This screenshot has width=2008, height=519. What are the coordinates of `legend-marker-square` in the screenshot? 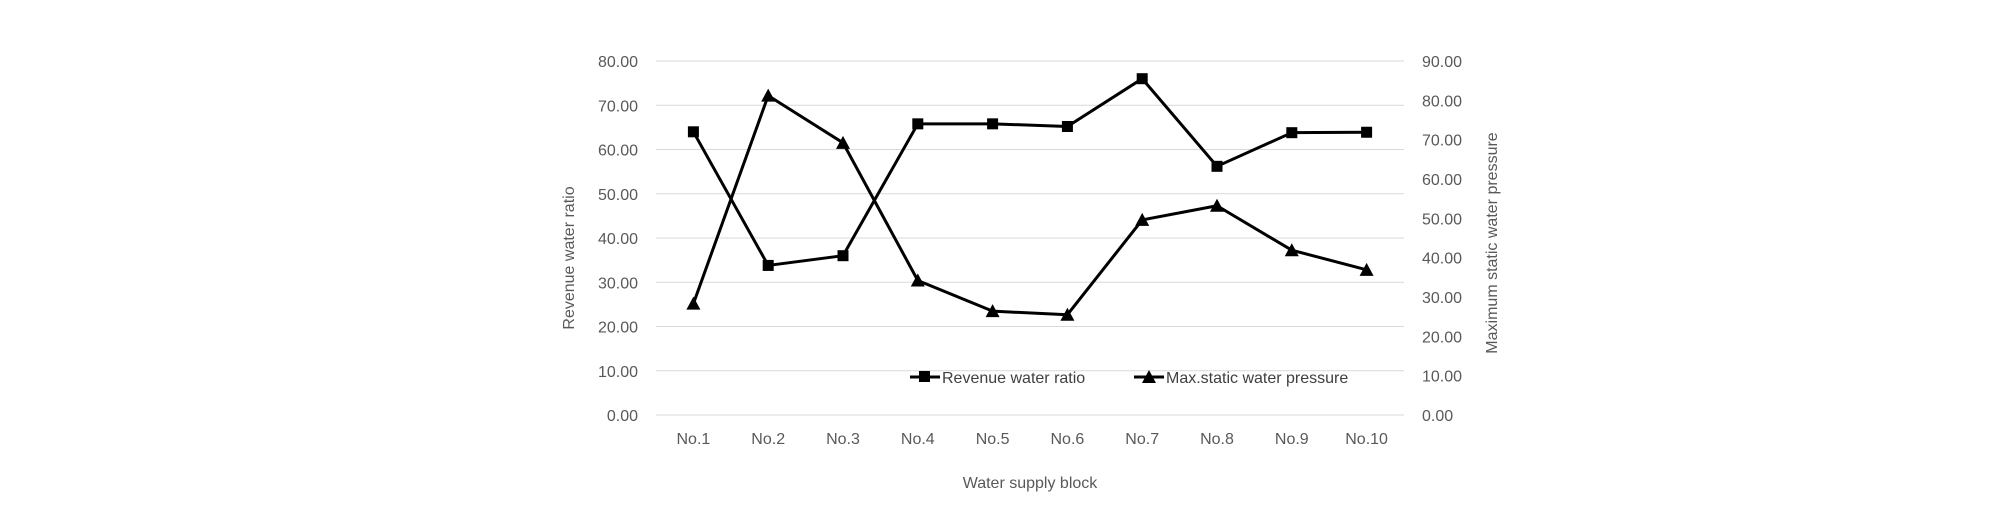 It's located at (924, 376).